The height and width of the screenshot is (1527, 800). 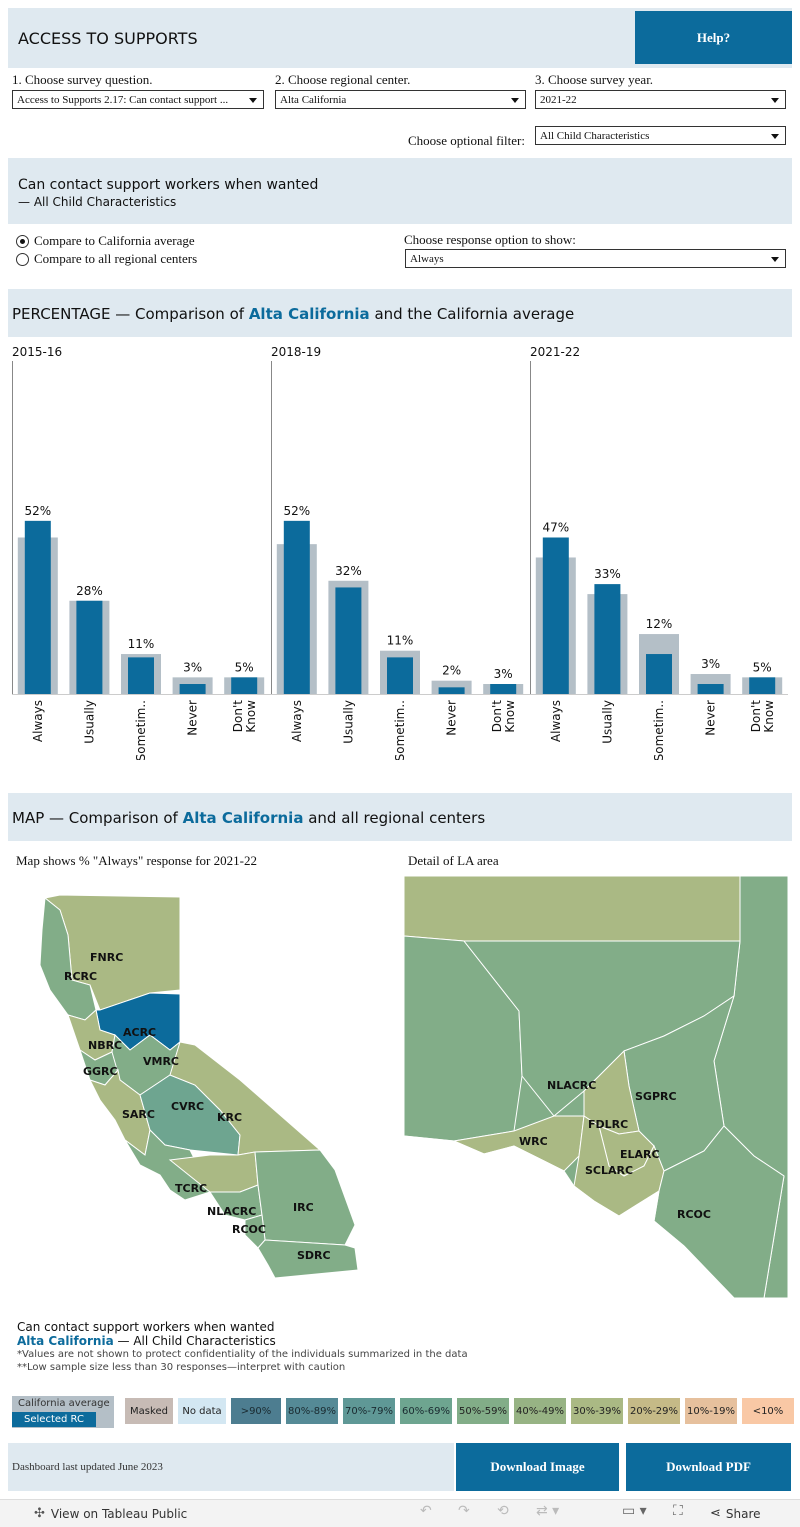 I want to click on region-sdrc, so click(x=308, y=1259).